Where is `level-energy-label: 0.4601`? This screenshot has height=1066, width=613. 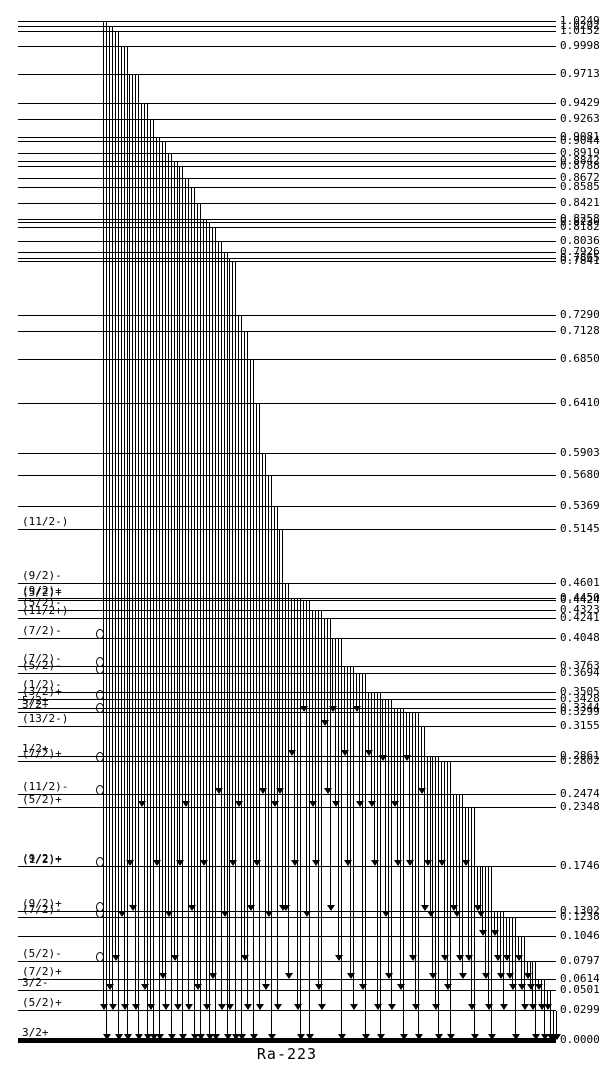 level-energy-label: 0.4601 is located at coordinates (580, 582).